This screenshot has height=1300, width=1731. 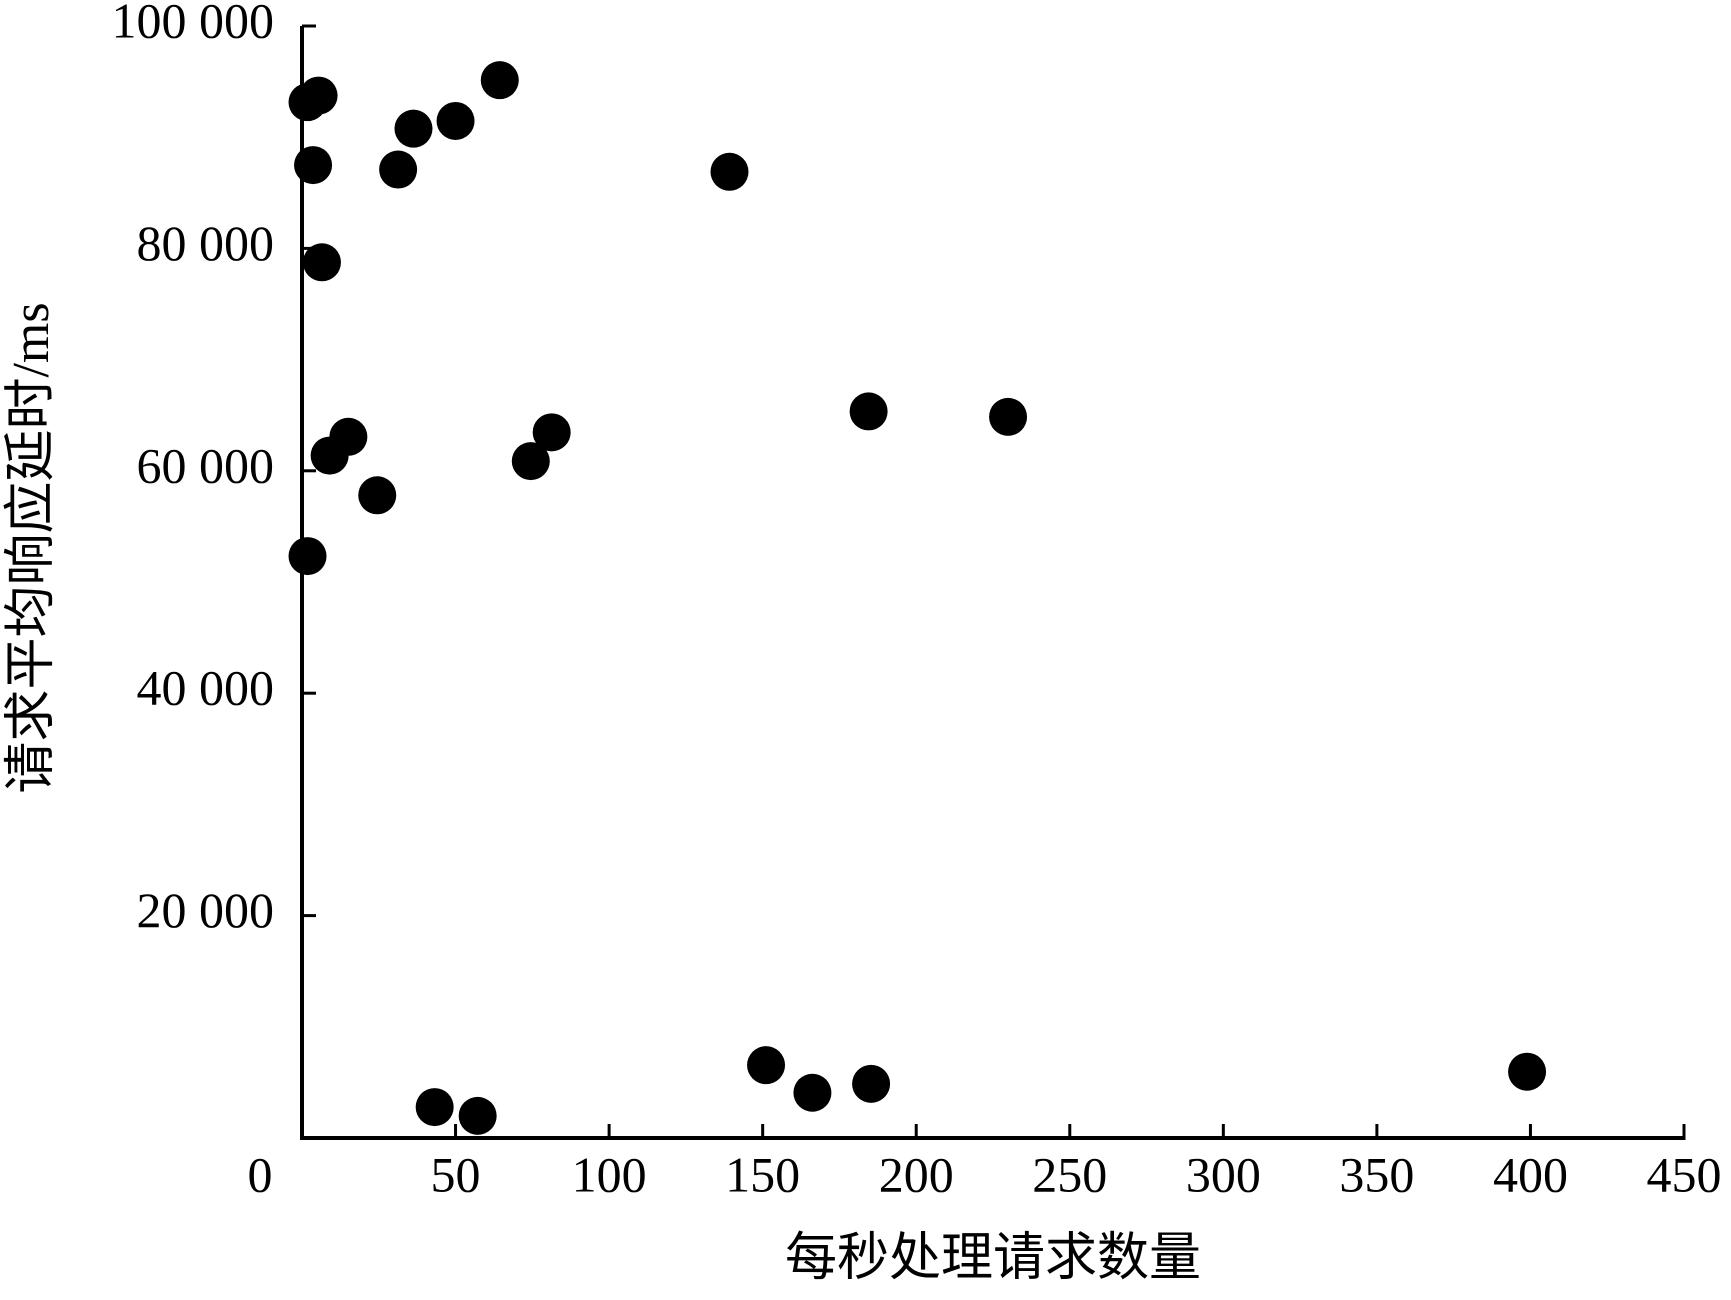 I want to click on x-tick-label: 300, so click(x=1223, y=1174).